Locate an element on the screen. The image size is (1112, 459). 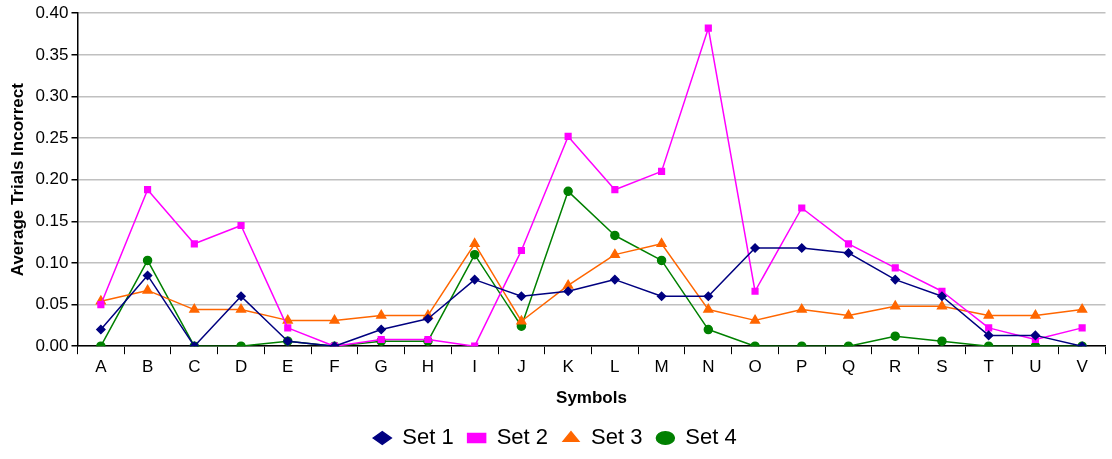
x-tick-label: N is located at coordinates (708, 367).